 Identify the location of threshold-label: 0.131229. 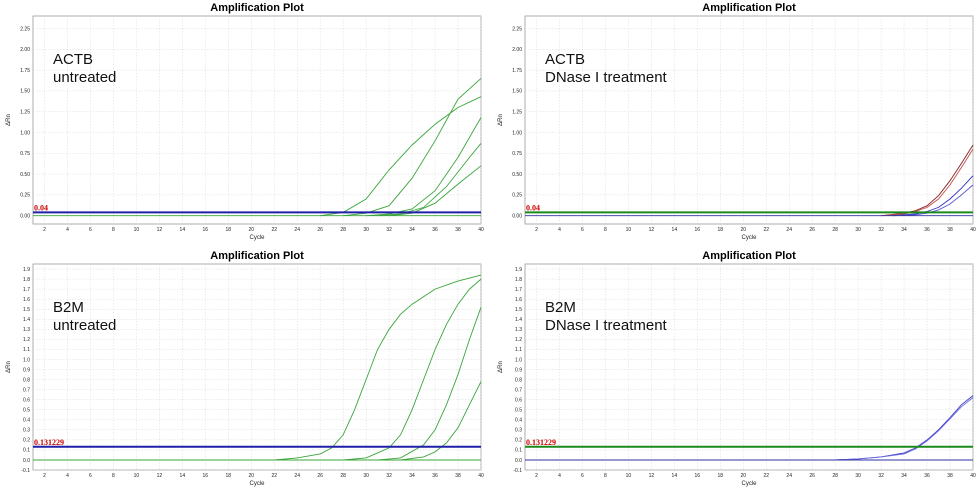
(541, 442).